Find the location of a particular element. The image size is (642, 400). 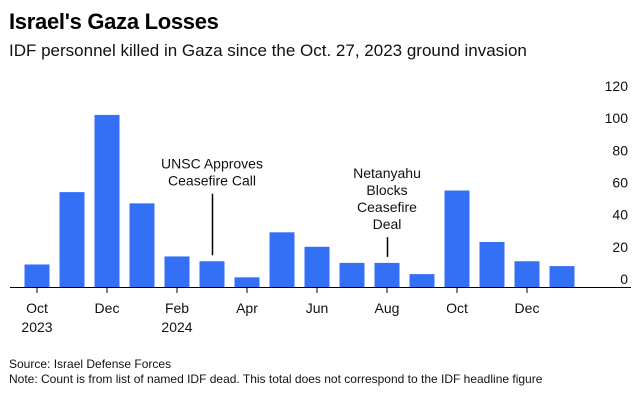

annotation-text: Netanyahu is located at coordinates (387, 173).